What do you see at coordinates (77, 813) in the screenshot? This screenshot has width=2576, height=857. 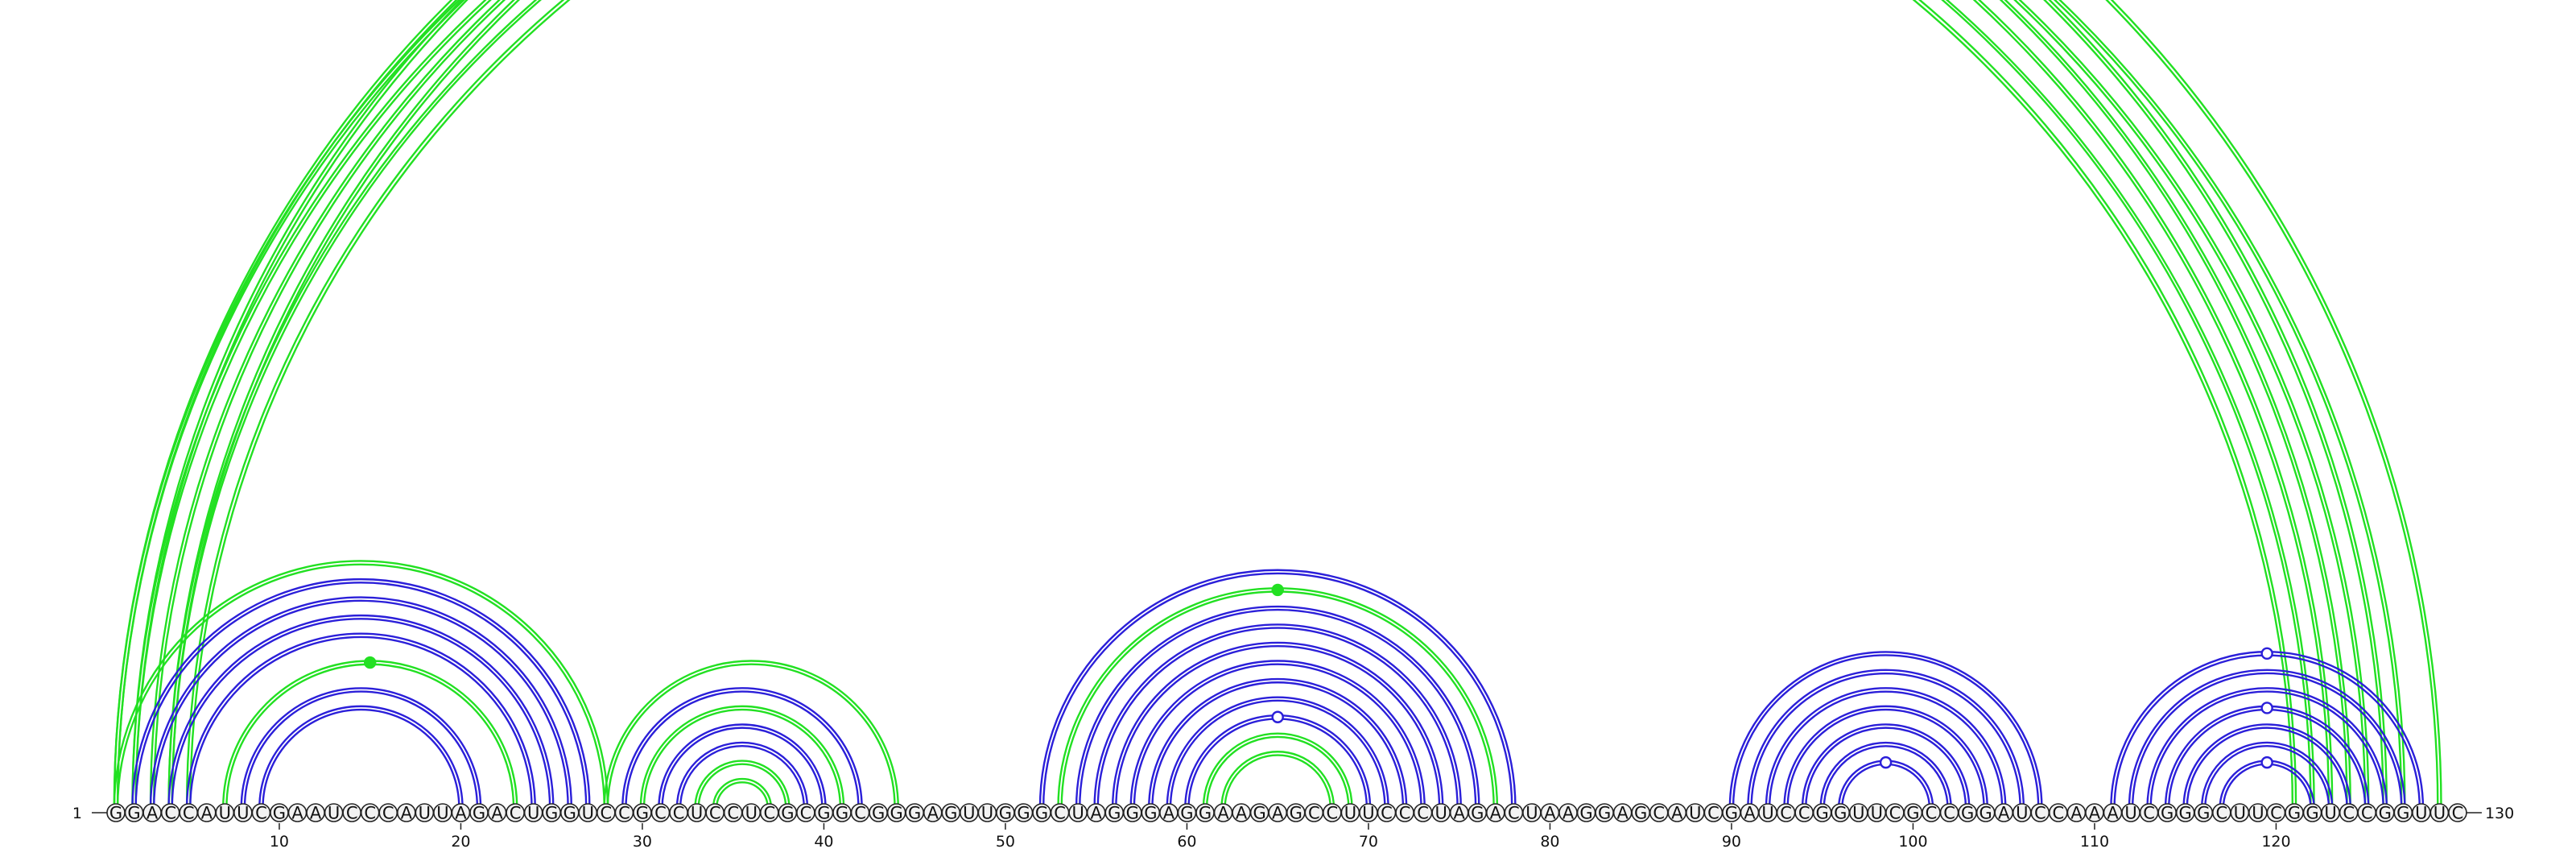 I see `sequence-start-label: 1` at bounding box center [77, 813].